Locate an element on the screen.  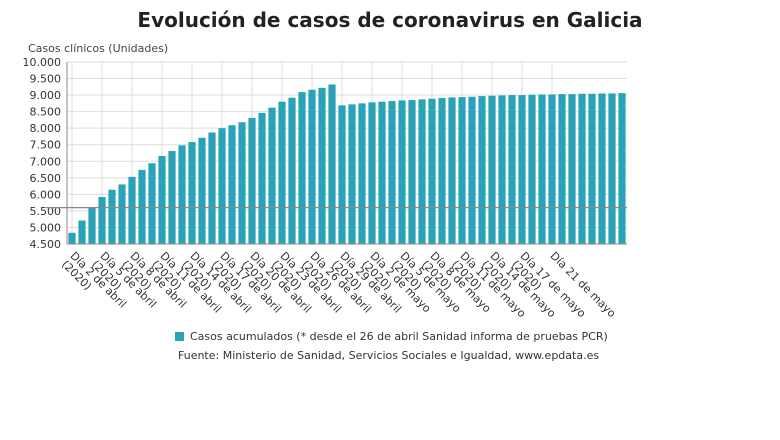
y-tick-label: 8.000 is located at coordinates (46, 128).